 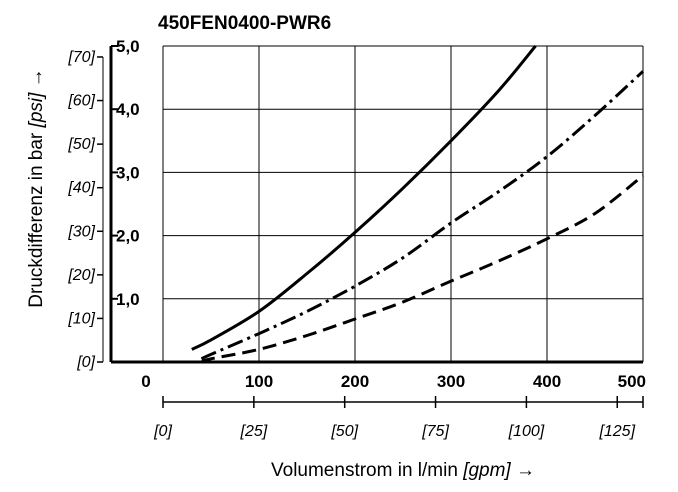 What do you see at coordinates (254, 431) in the screenshot?
I see `x-gpm-tick-label: [25]` at bounding box center [254, 431].